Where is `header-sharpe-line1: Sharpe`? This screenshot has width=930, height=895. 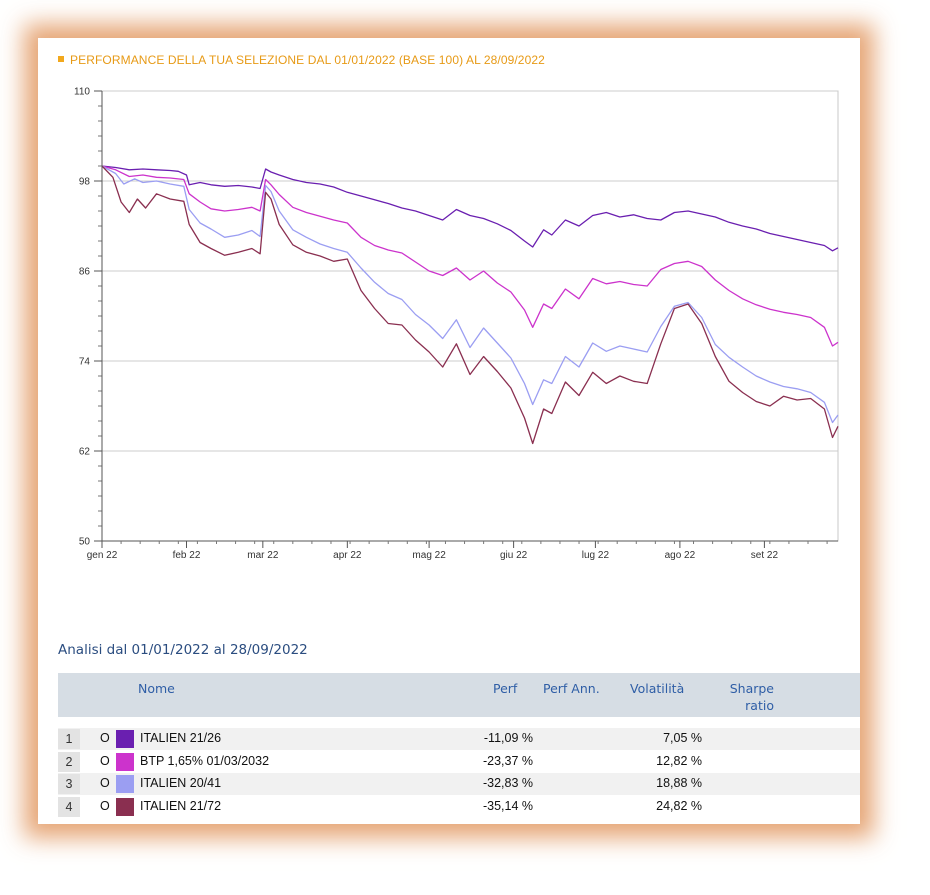 header-sharpe-line1: Sharpe is located at coordinates (751, 688).